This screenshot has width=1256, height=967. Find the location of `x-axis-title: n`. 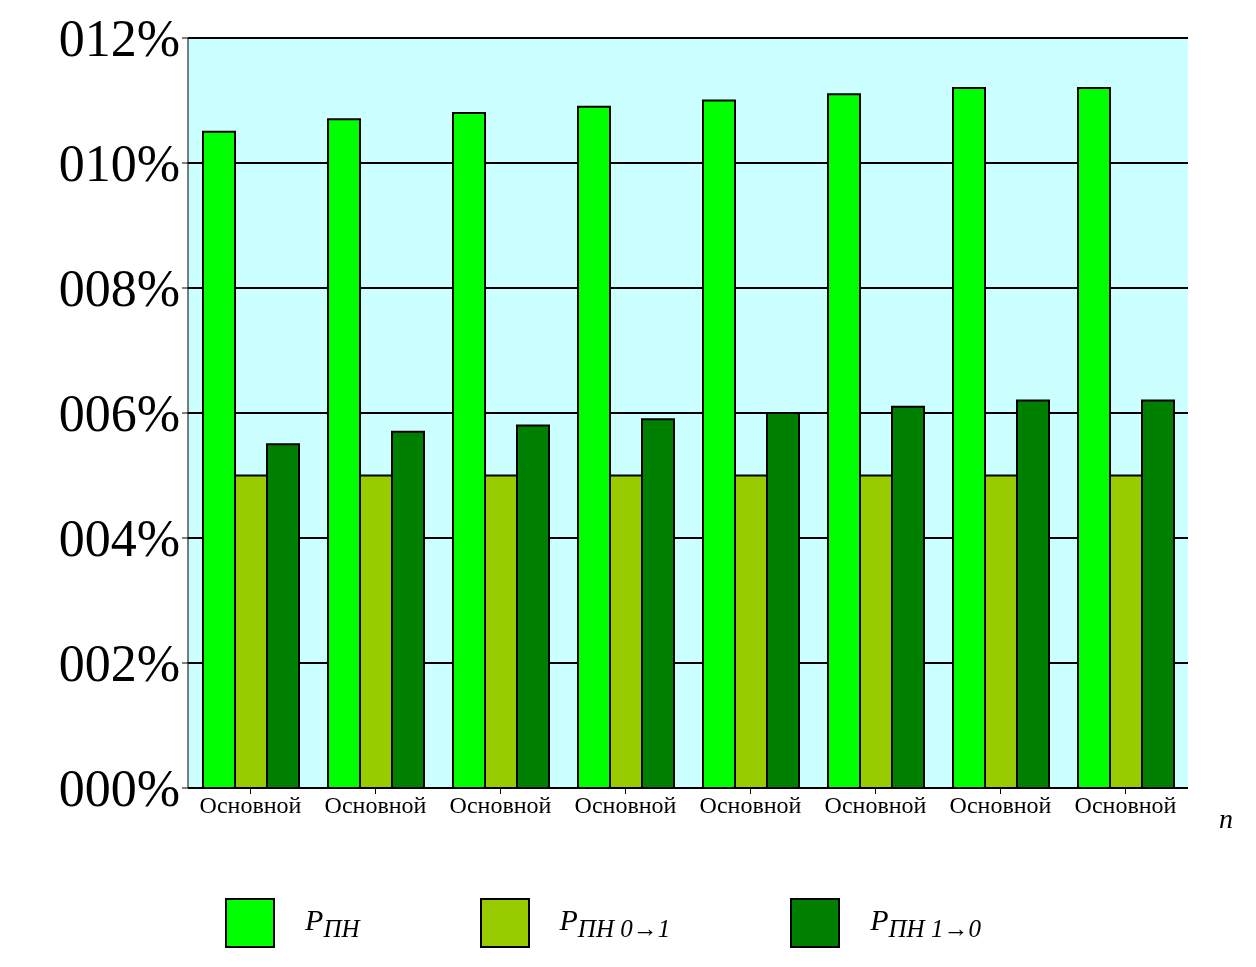

x-axis-title: n is located at coordinates (1226, 818).